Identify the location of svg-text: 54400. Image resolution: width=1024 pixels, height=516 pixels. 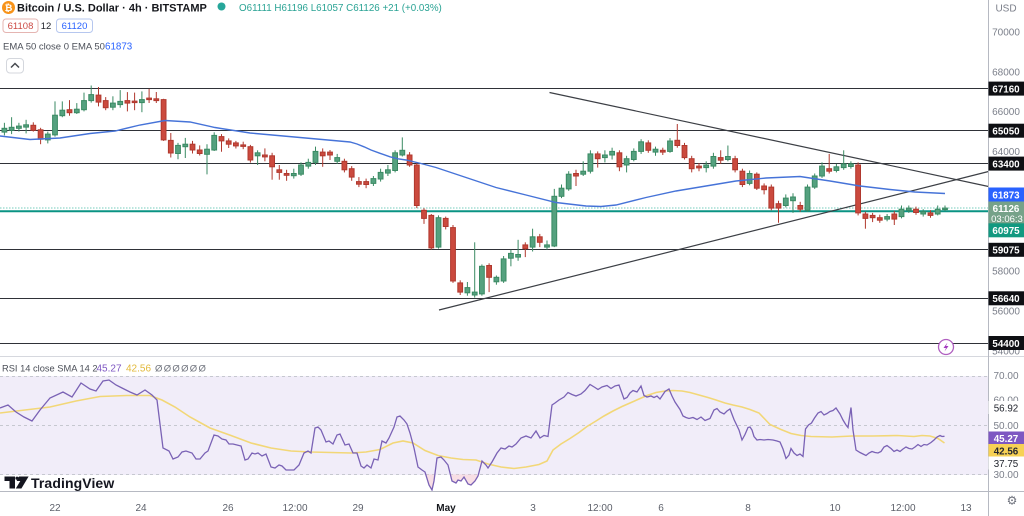
(1006, 344).